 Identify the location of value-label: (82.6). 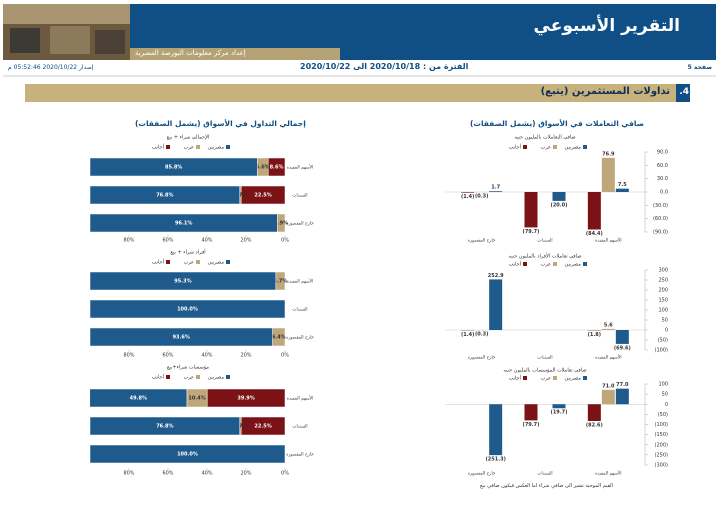
(594, 425).